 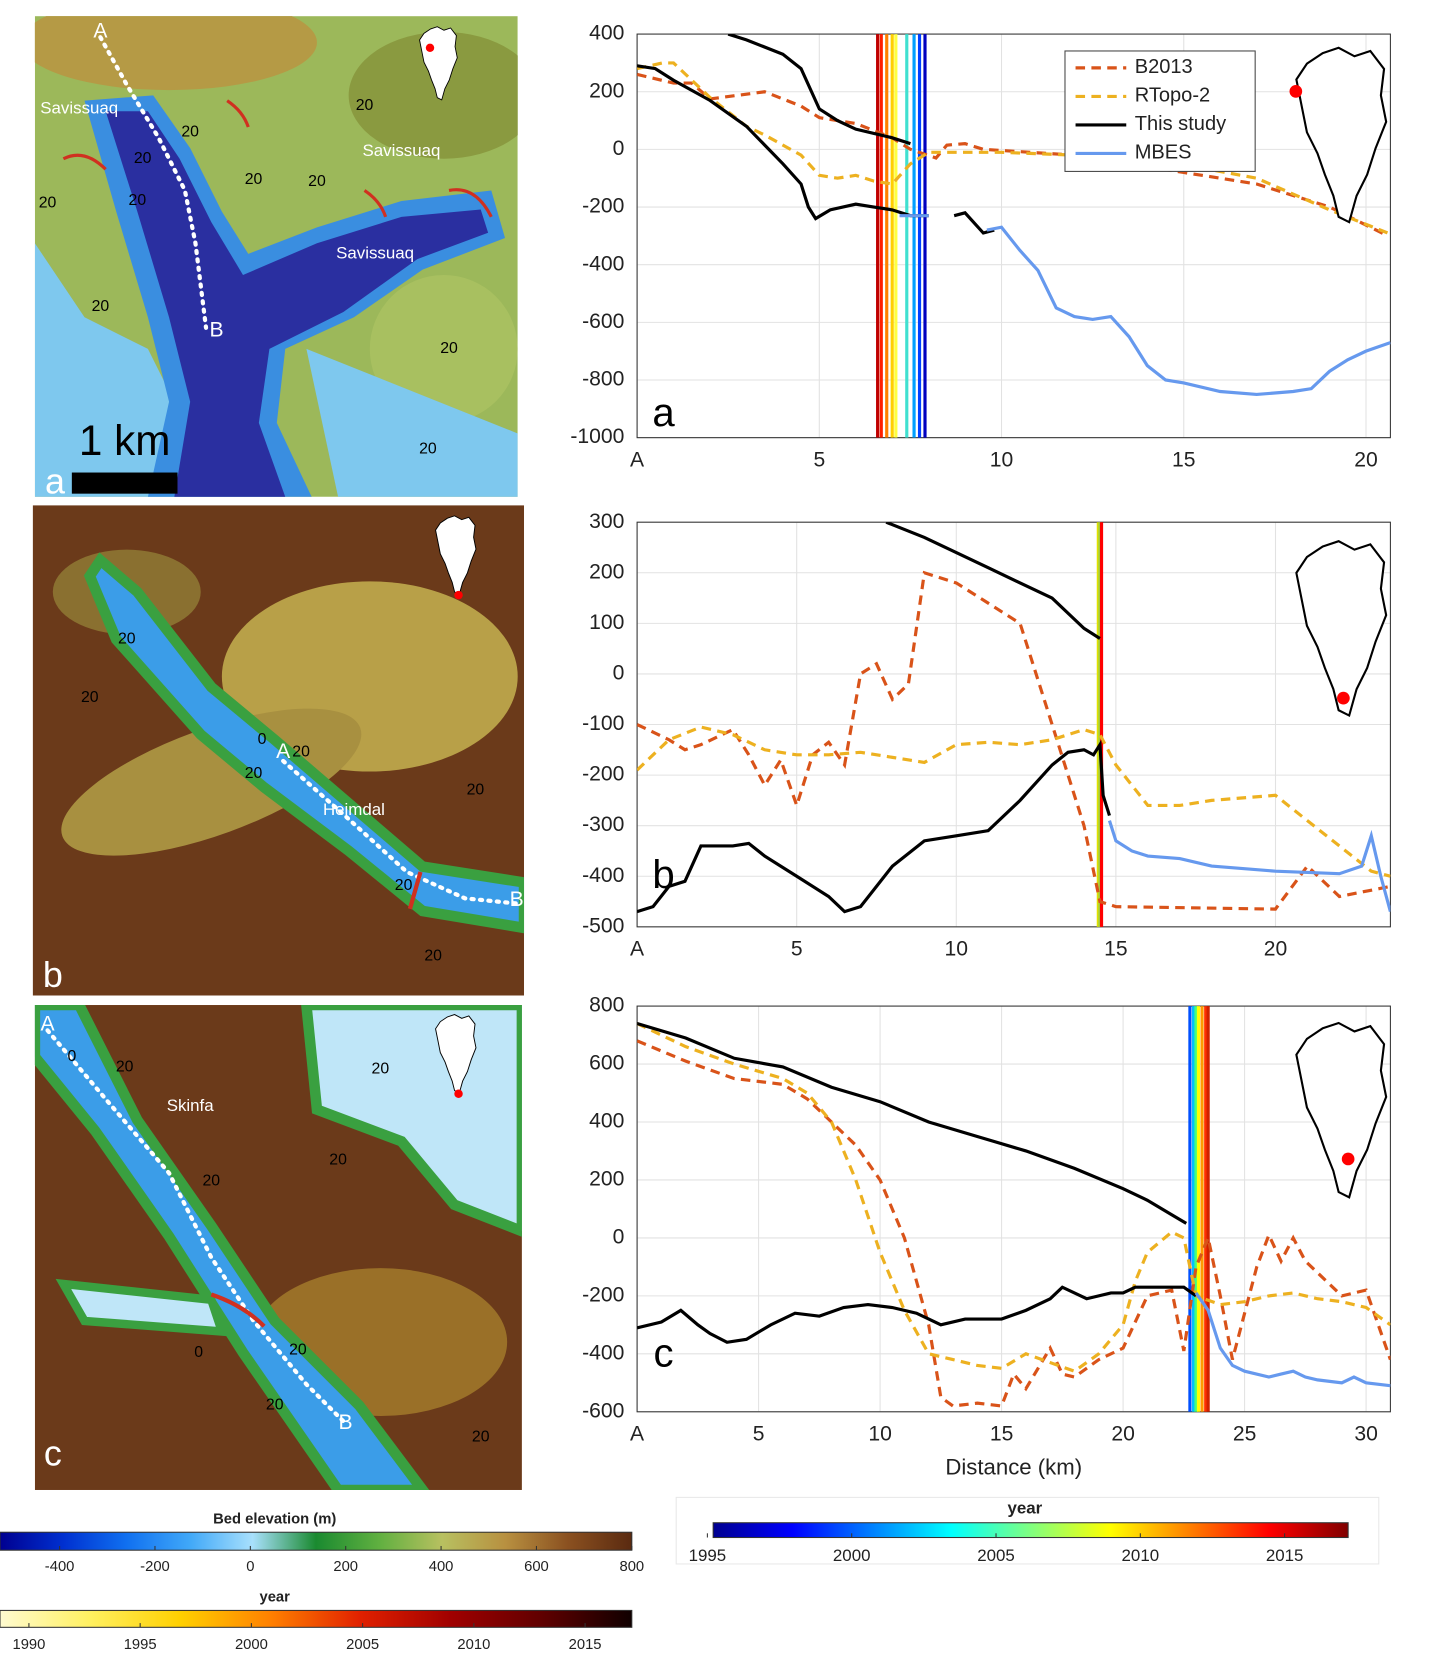 What do you see at coordinates (304, 743) in the screenshot?
I see `fjord` at bounding box center [304, 743].